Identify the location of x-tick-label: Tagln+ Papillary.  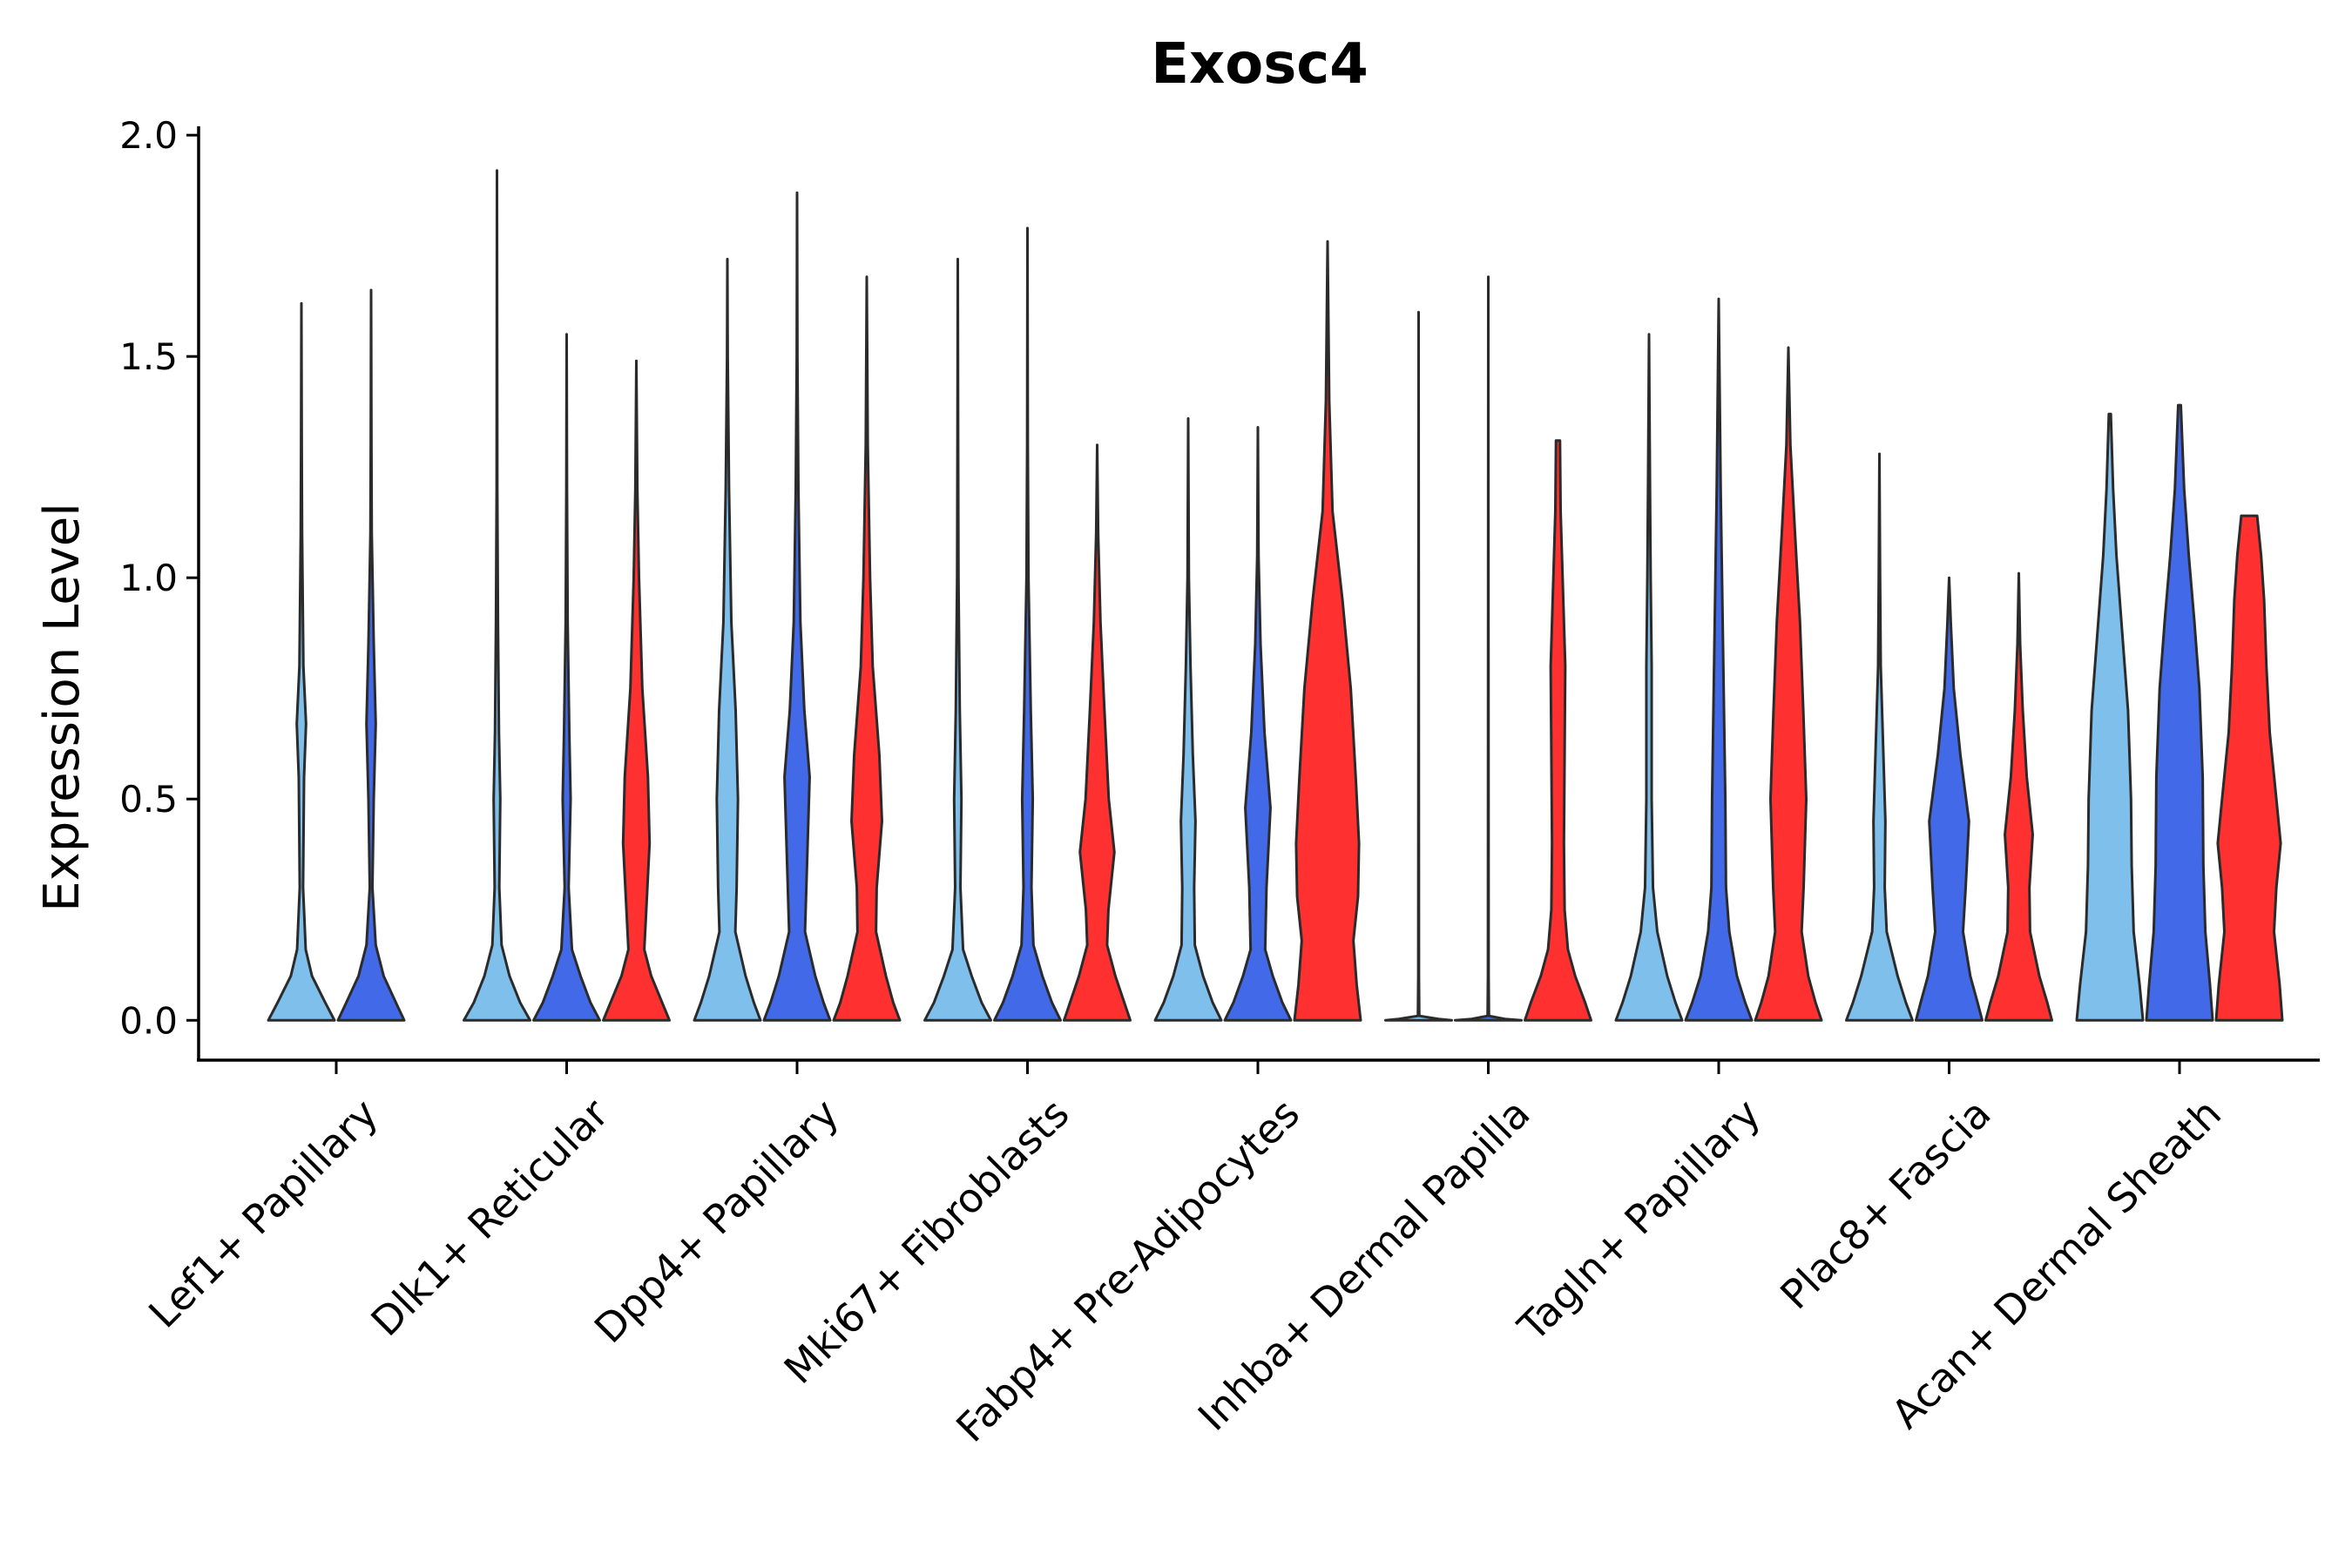
(1639, 1221).